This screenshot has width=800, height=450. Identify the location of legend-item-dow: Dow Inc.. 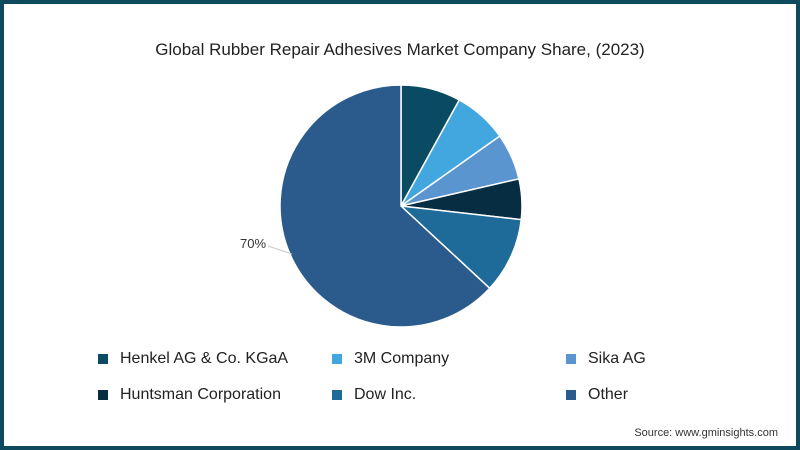
(374, 395).